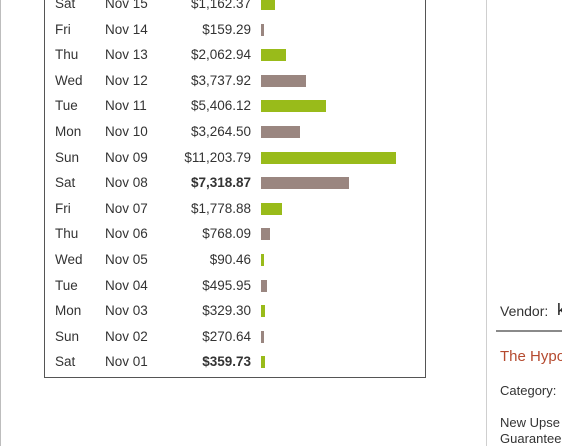 The image size is (562, 446). Describe the element at coordinates (217, 157) in the screenshot. I see `amount-cell: $11,203.79` at that location.